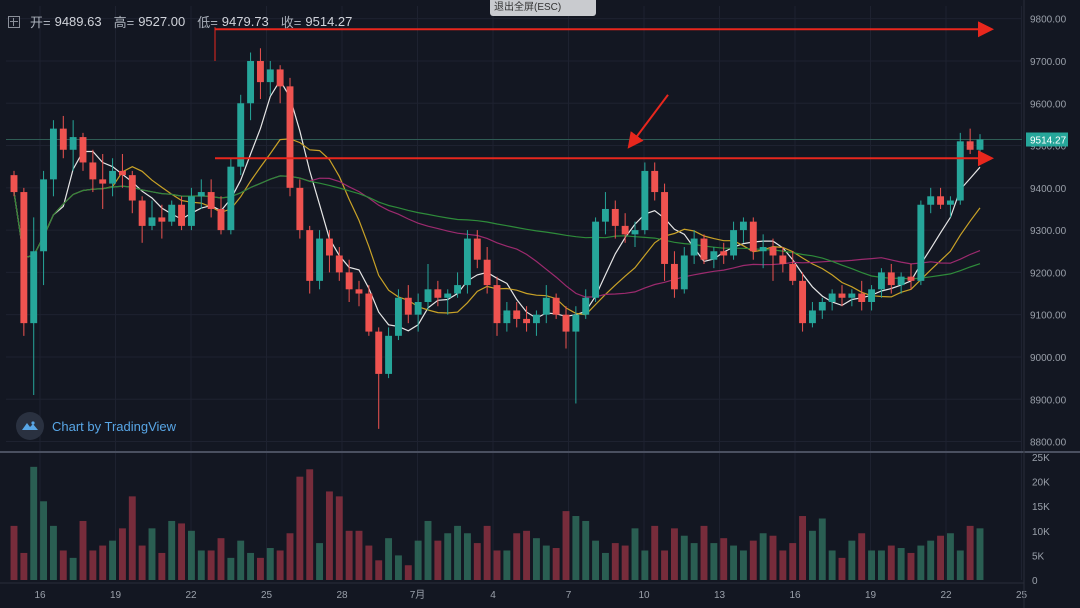  I want to click on price-tick-label: 8800.00, so click(1048, 443).